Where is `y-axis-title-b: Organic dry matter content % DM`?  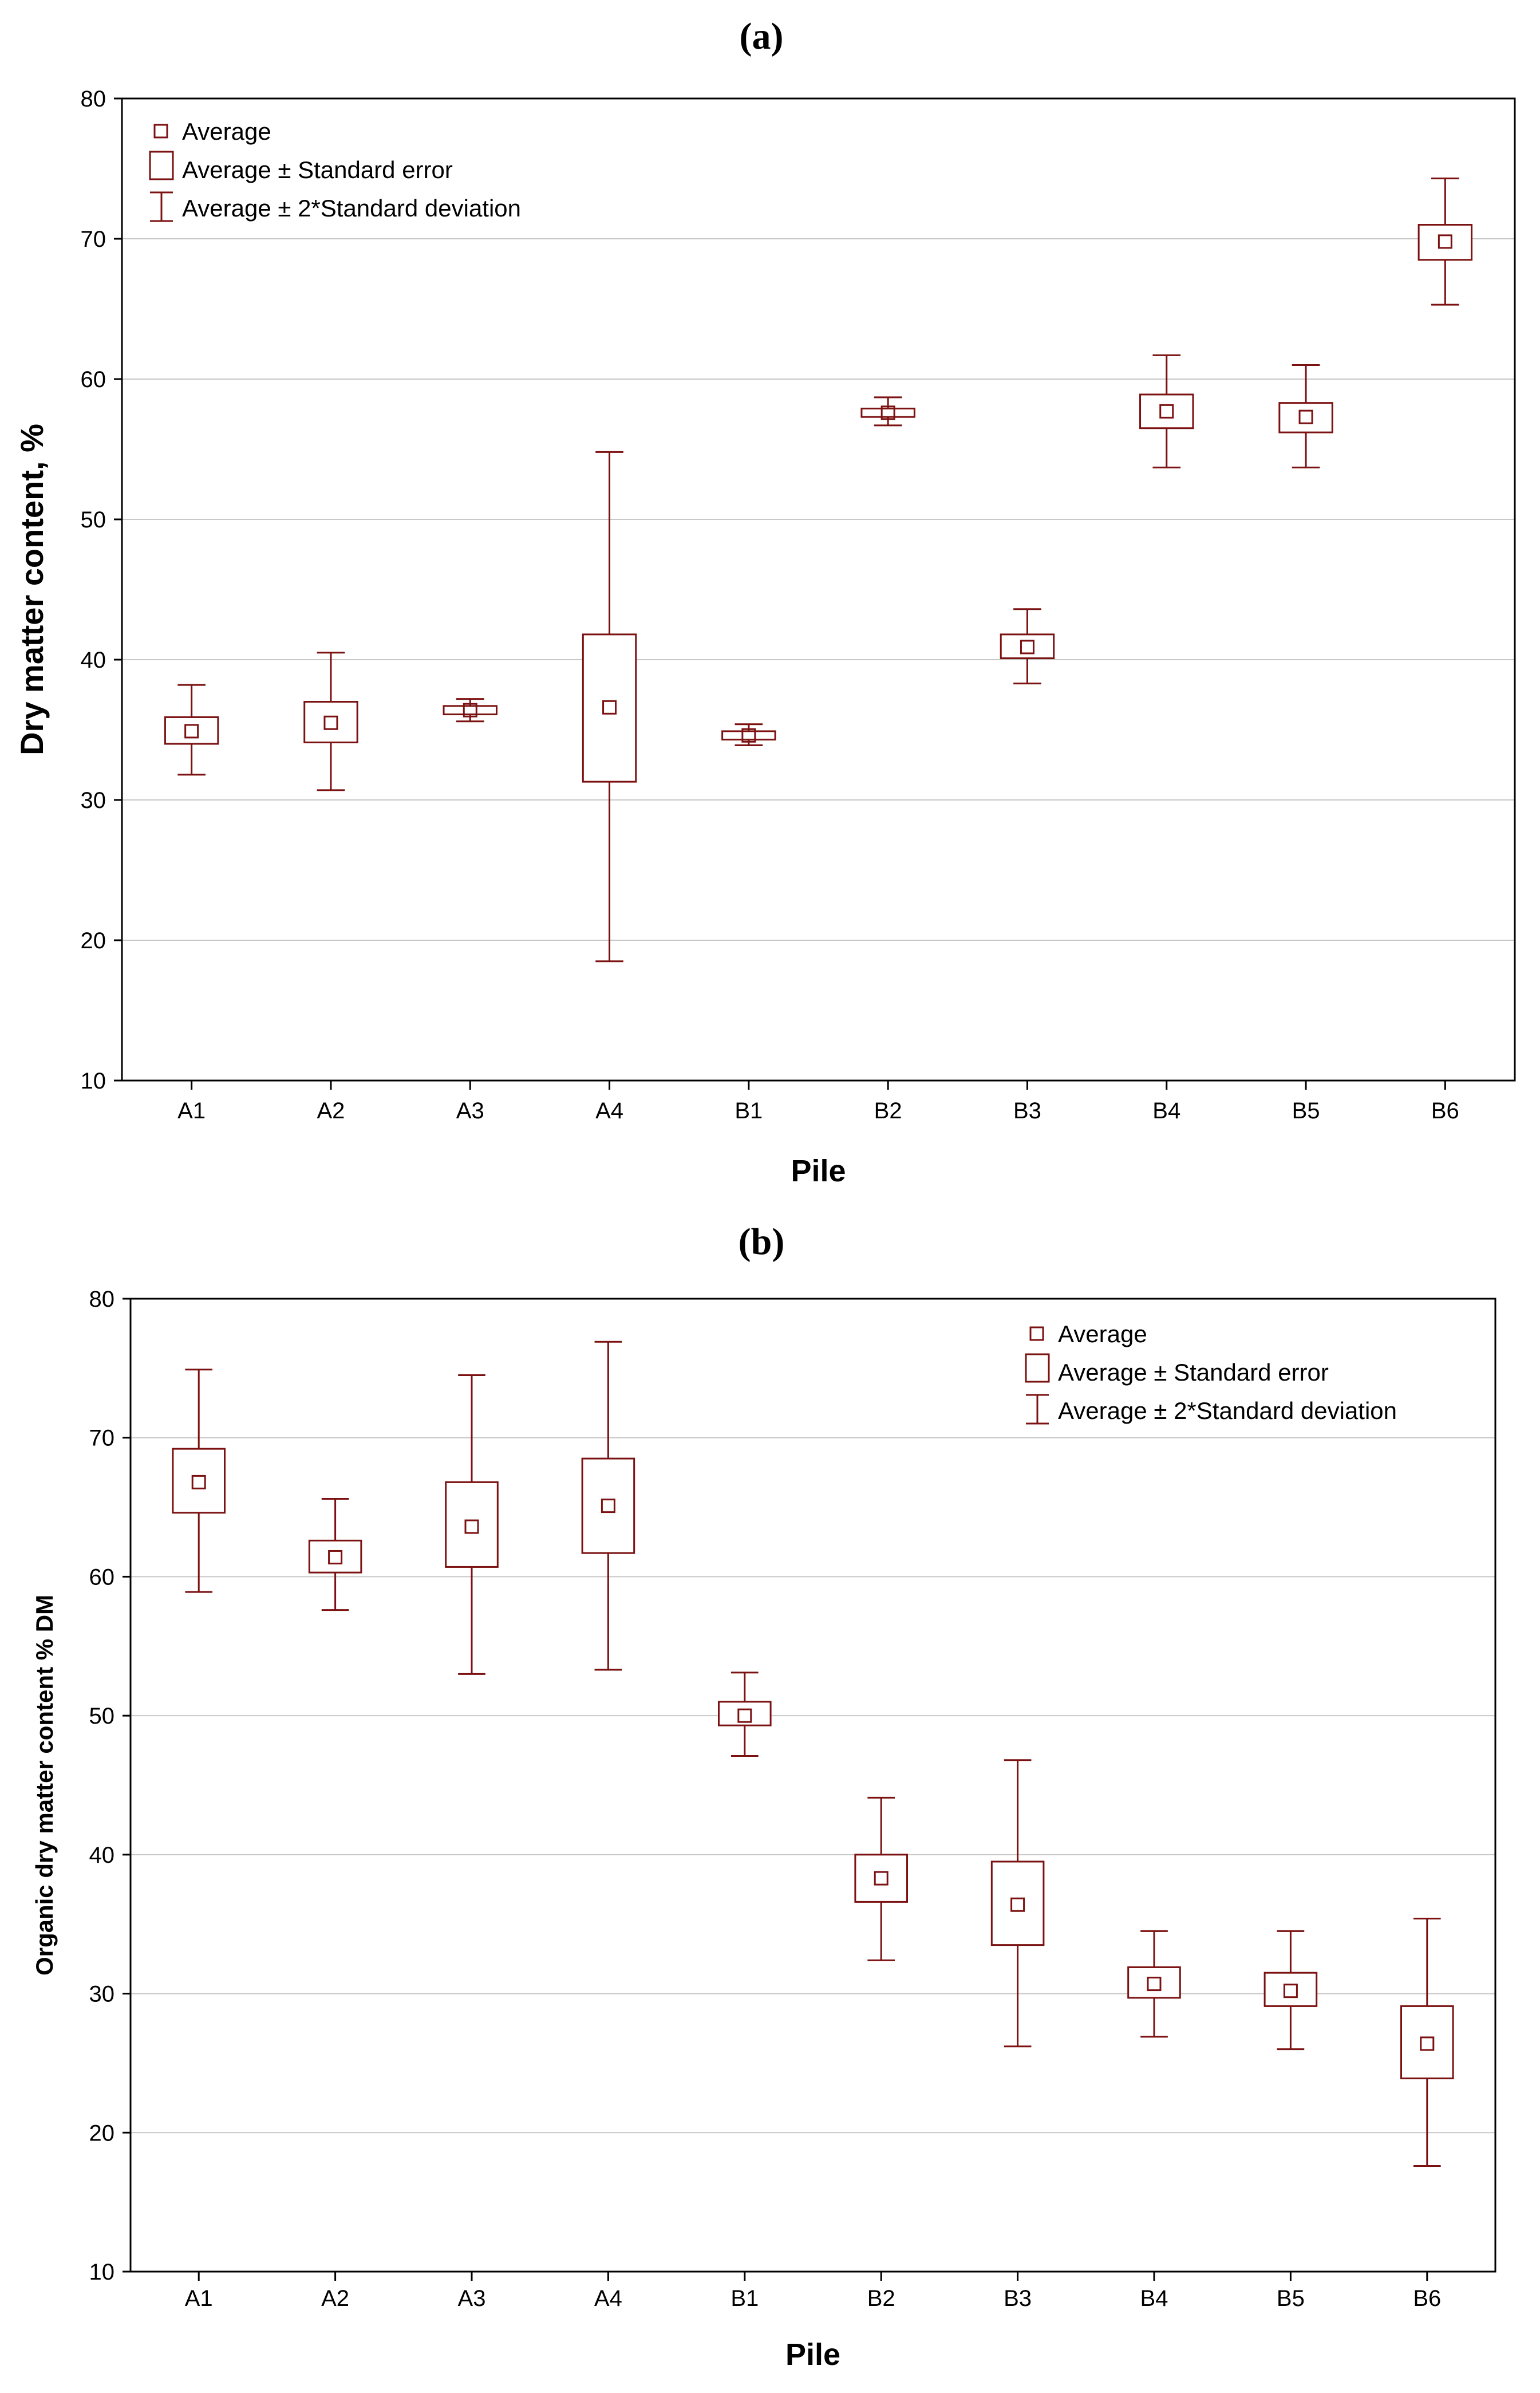
y-axis-title-b: Organic dry matter content % DM is located at coordinates (44, 1785).